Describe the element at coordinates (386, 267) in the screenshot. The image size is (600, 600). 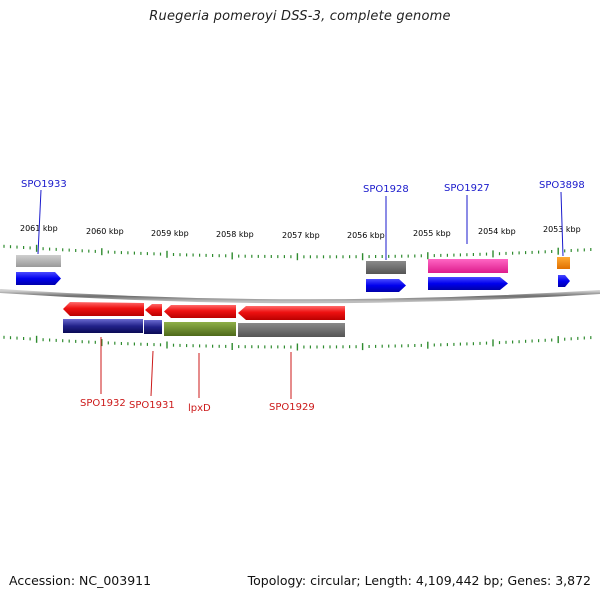
I see `gene-bar-spo1928` at that location.